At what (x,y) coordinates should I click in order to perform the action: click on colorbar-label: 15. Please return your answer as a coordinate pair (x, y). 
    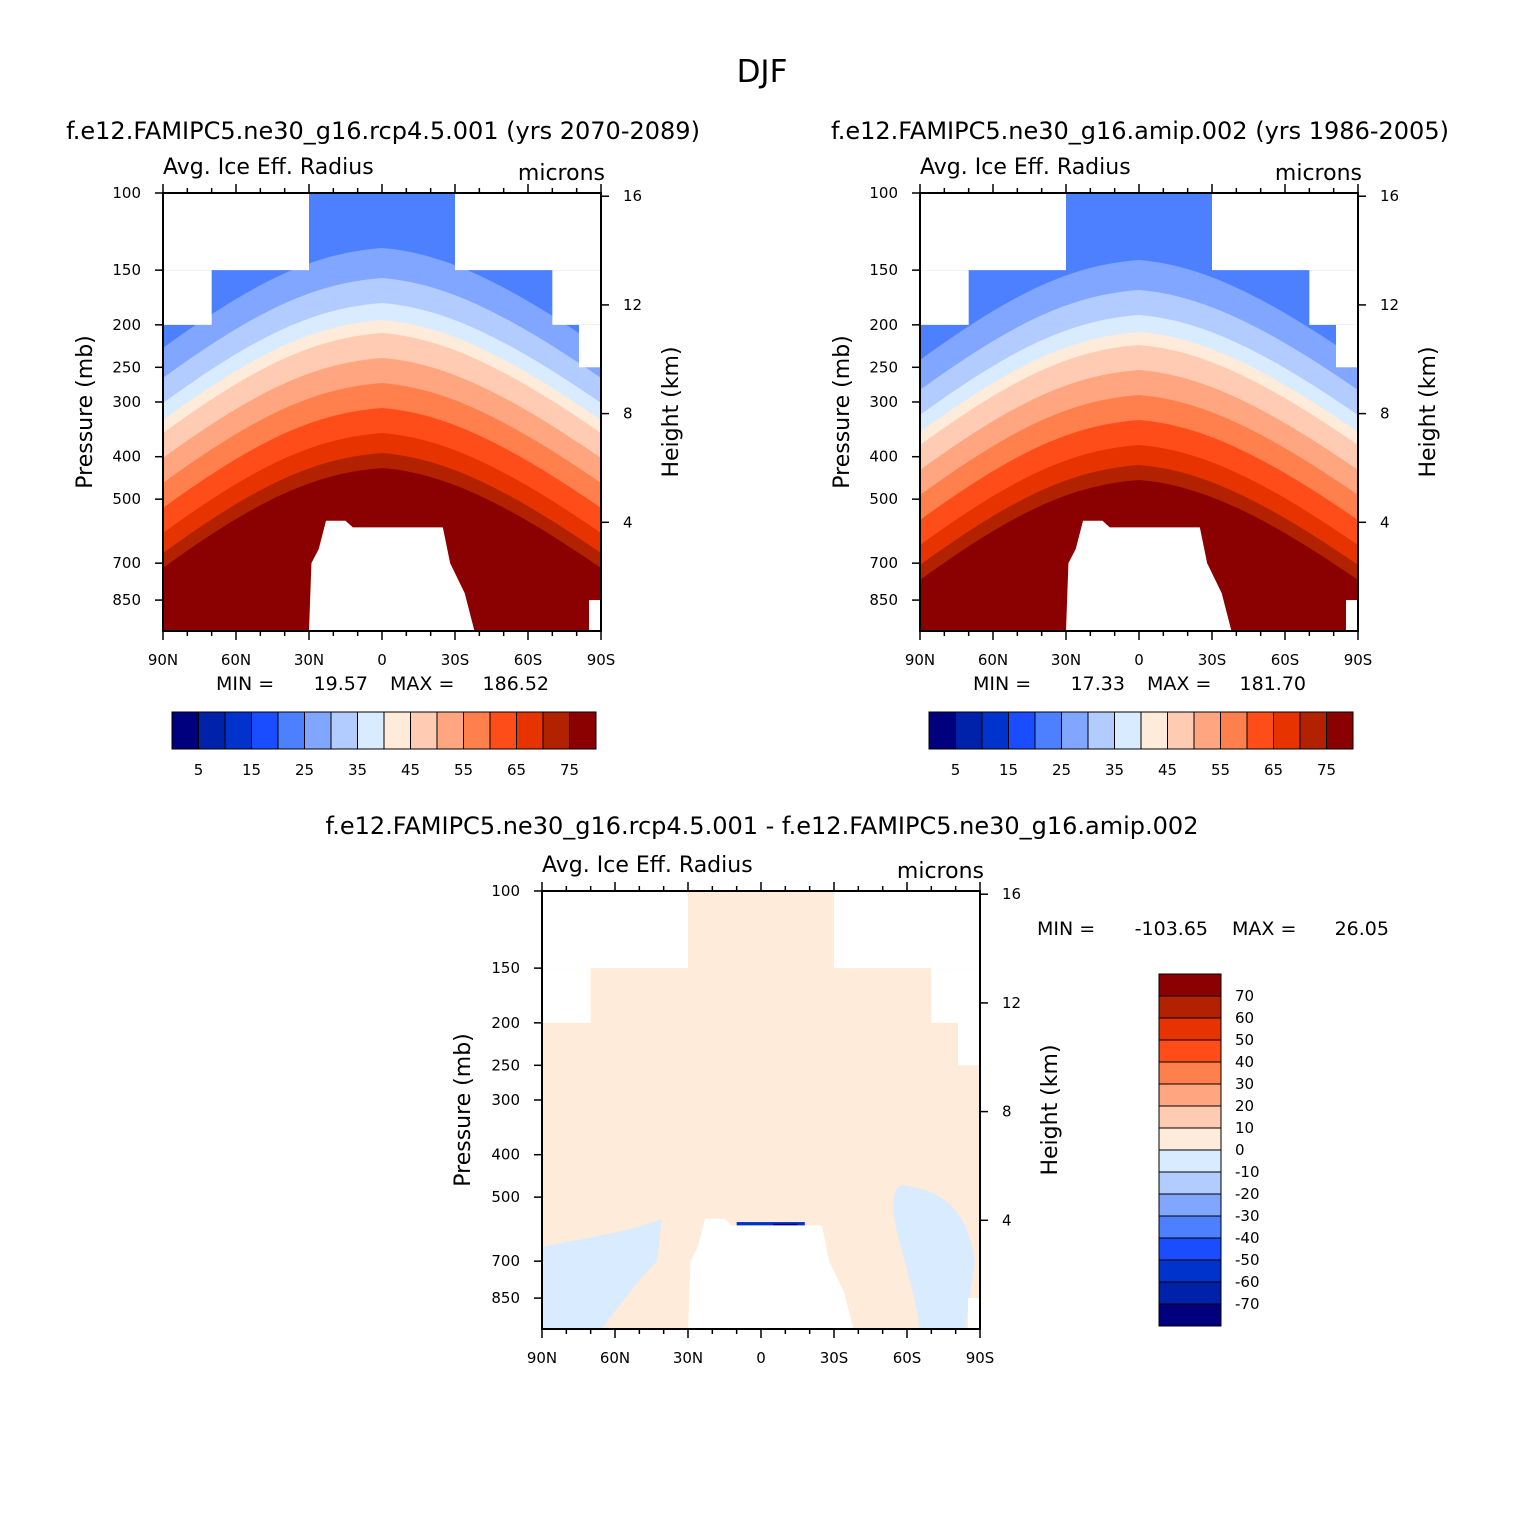
    Looking at the image, I should click on (1008, 770).